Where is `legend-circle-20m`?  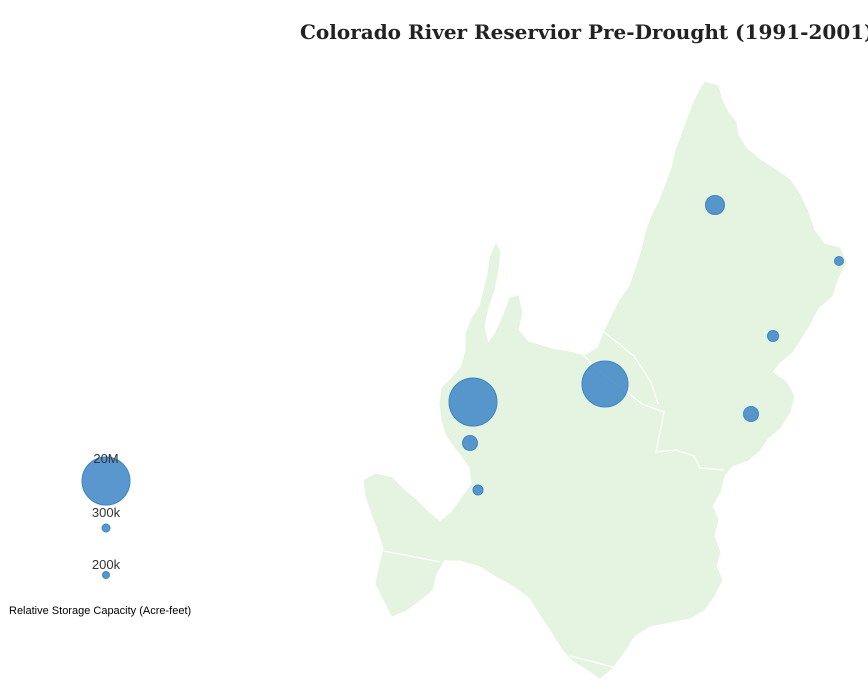
legend-circle-20m is located at coordinates (106, 481).